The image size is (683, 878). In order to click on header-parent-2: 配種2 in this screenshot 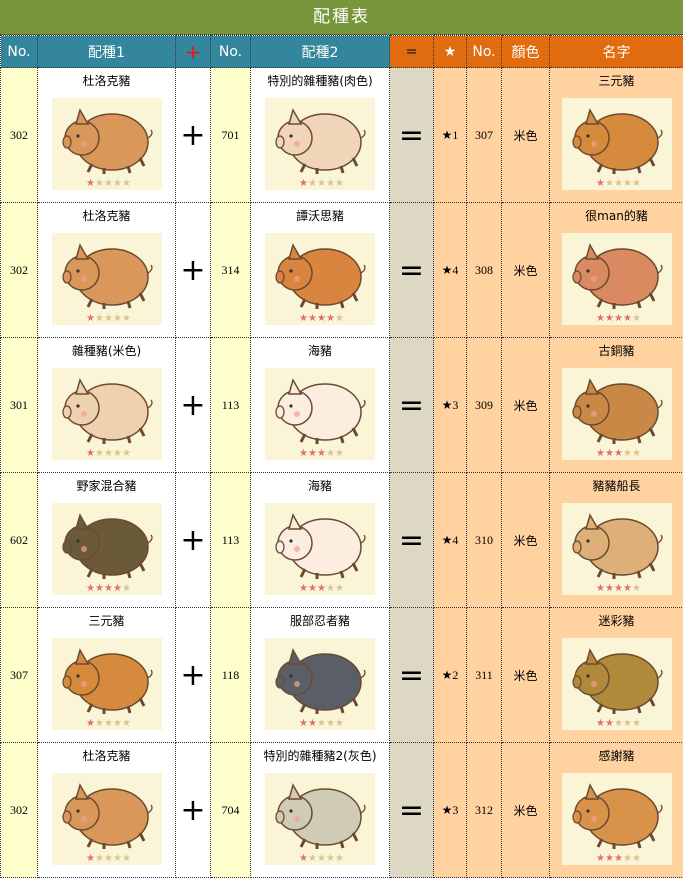, I will do `click(320, 51)`.